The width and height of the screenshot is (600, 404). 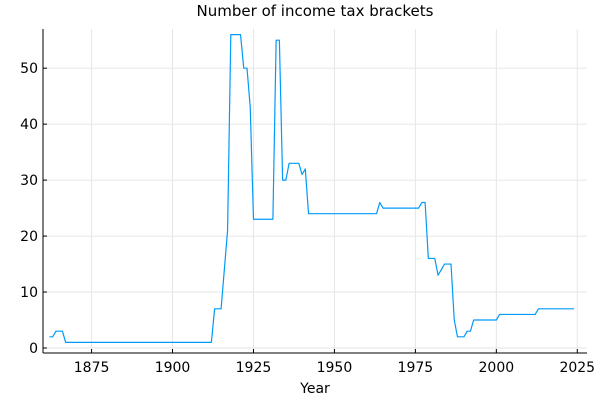 I want to click on y-tick-label: 50, so click(x=29, y=69).